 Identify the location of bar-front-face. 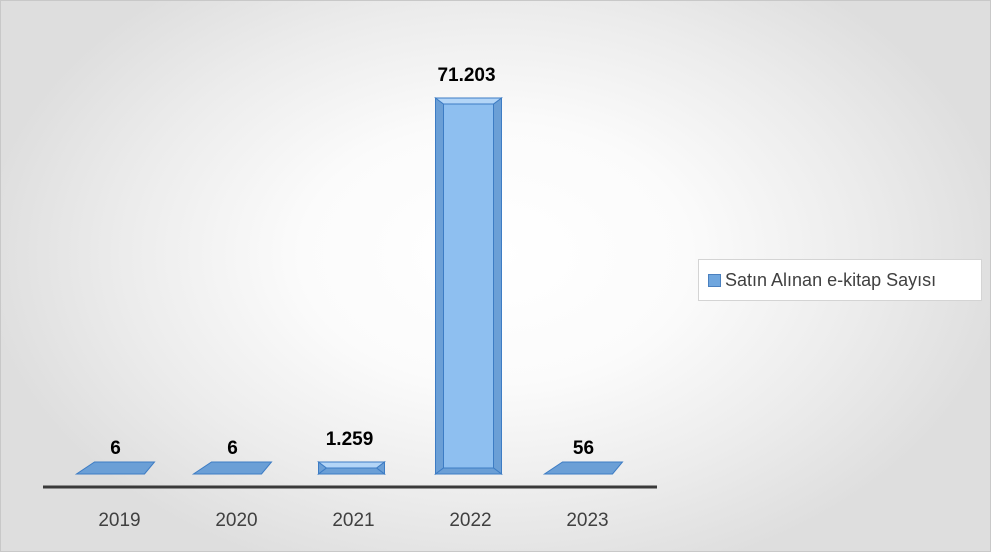
(468, 286).